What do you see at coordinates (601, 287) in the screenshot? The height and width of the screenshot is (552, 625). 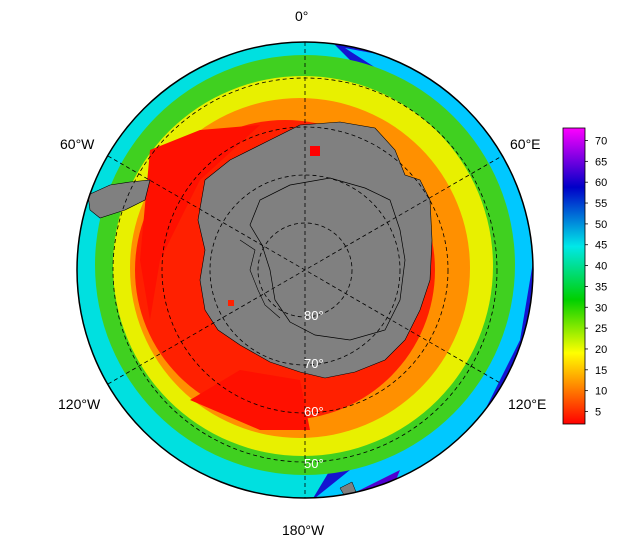 I see `colorbar-tick-label: 35` at bounding box center [601, 287].